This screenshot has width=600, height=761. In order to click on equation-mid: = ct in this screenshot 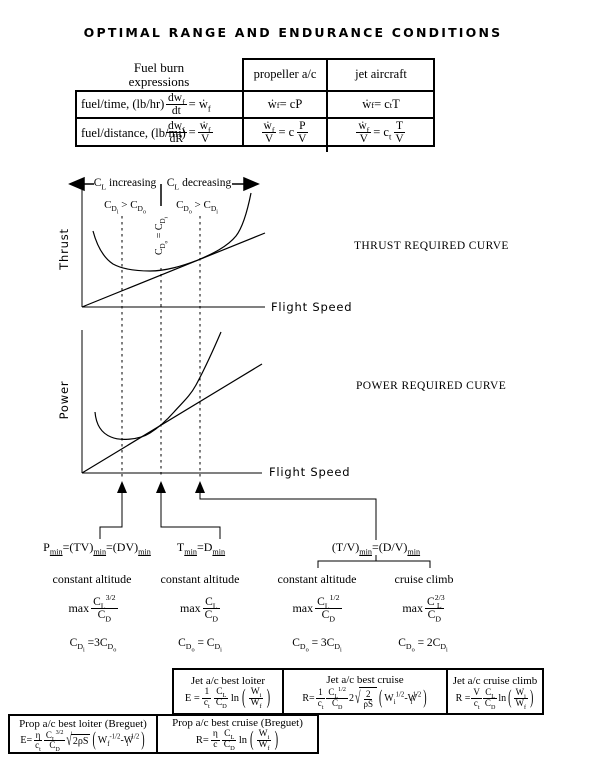, I will do `click(382, 133)`.